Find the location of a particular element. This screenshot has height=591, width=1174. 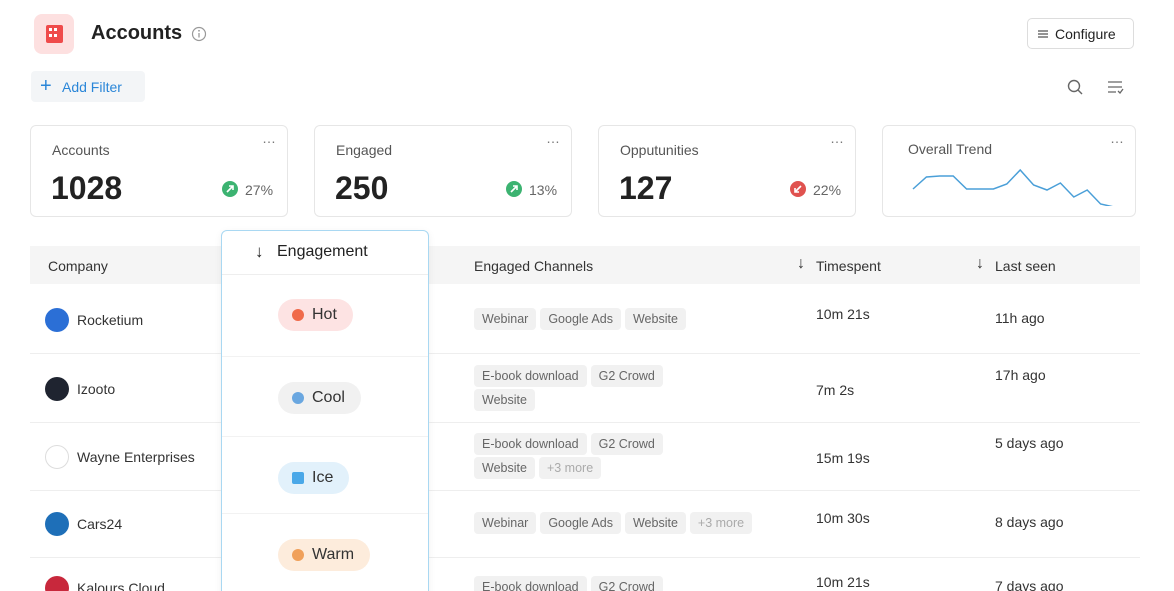

channel-line: Website is located at coordinates (506, 400).